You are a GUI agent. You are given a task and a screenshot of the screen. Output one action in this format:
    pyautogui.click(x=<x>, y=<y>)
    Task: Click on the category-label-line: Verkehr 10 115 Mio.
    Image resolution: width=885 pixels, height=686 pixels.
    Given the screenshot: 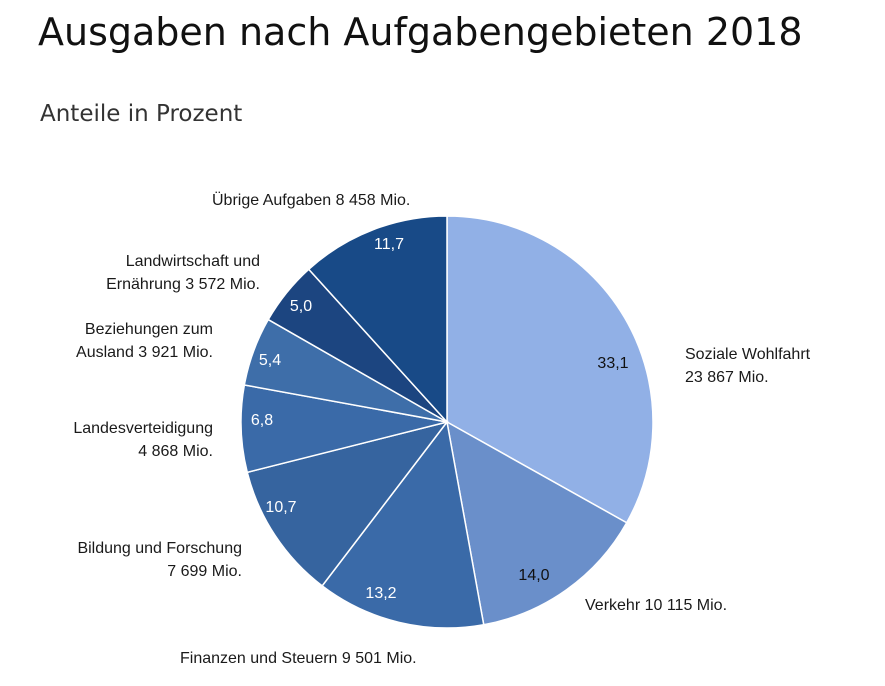 What is the action you would take?
    pyautogui.click(x=656, y=605)
    